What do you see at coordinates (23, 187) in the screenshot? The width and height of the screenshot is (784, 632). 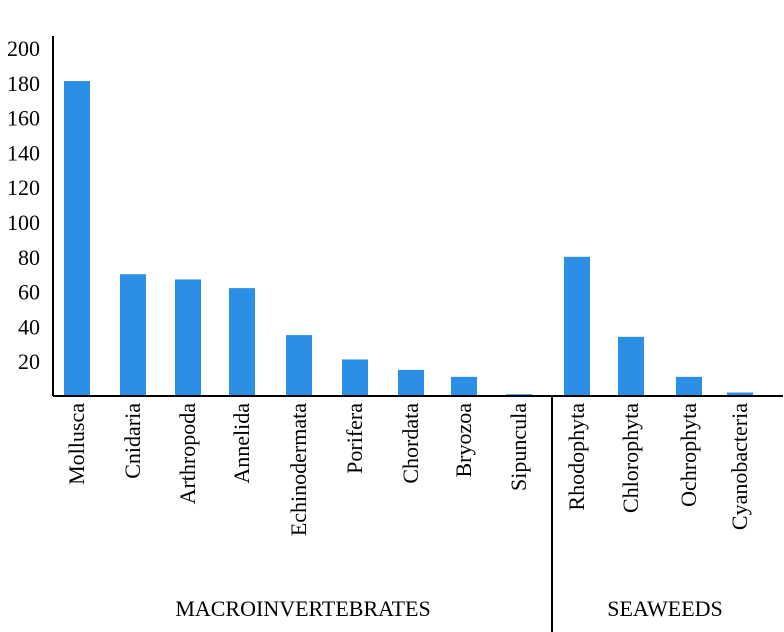 I see `y-tick-label: 120` at bounding box center [23, 187].